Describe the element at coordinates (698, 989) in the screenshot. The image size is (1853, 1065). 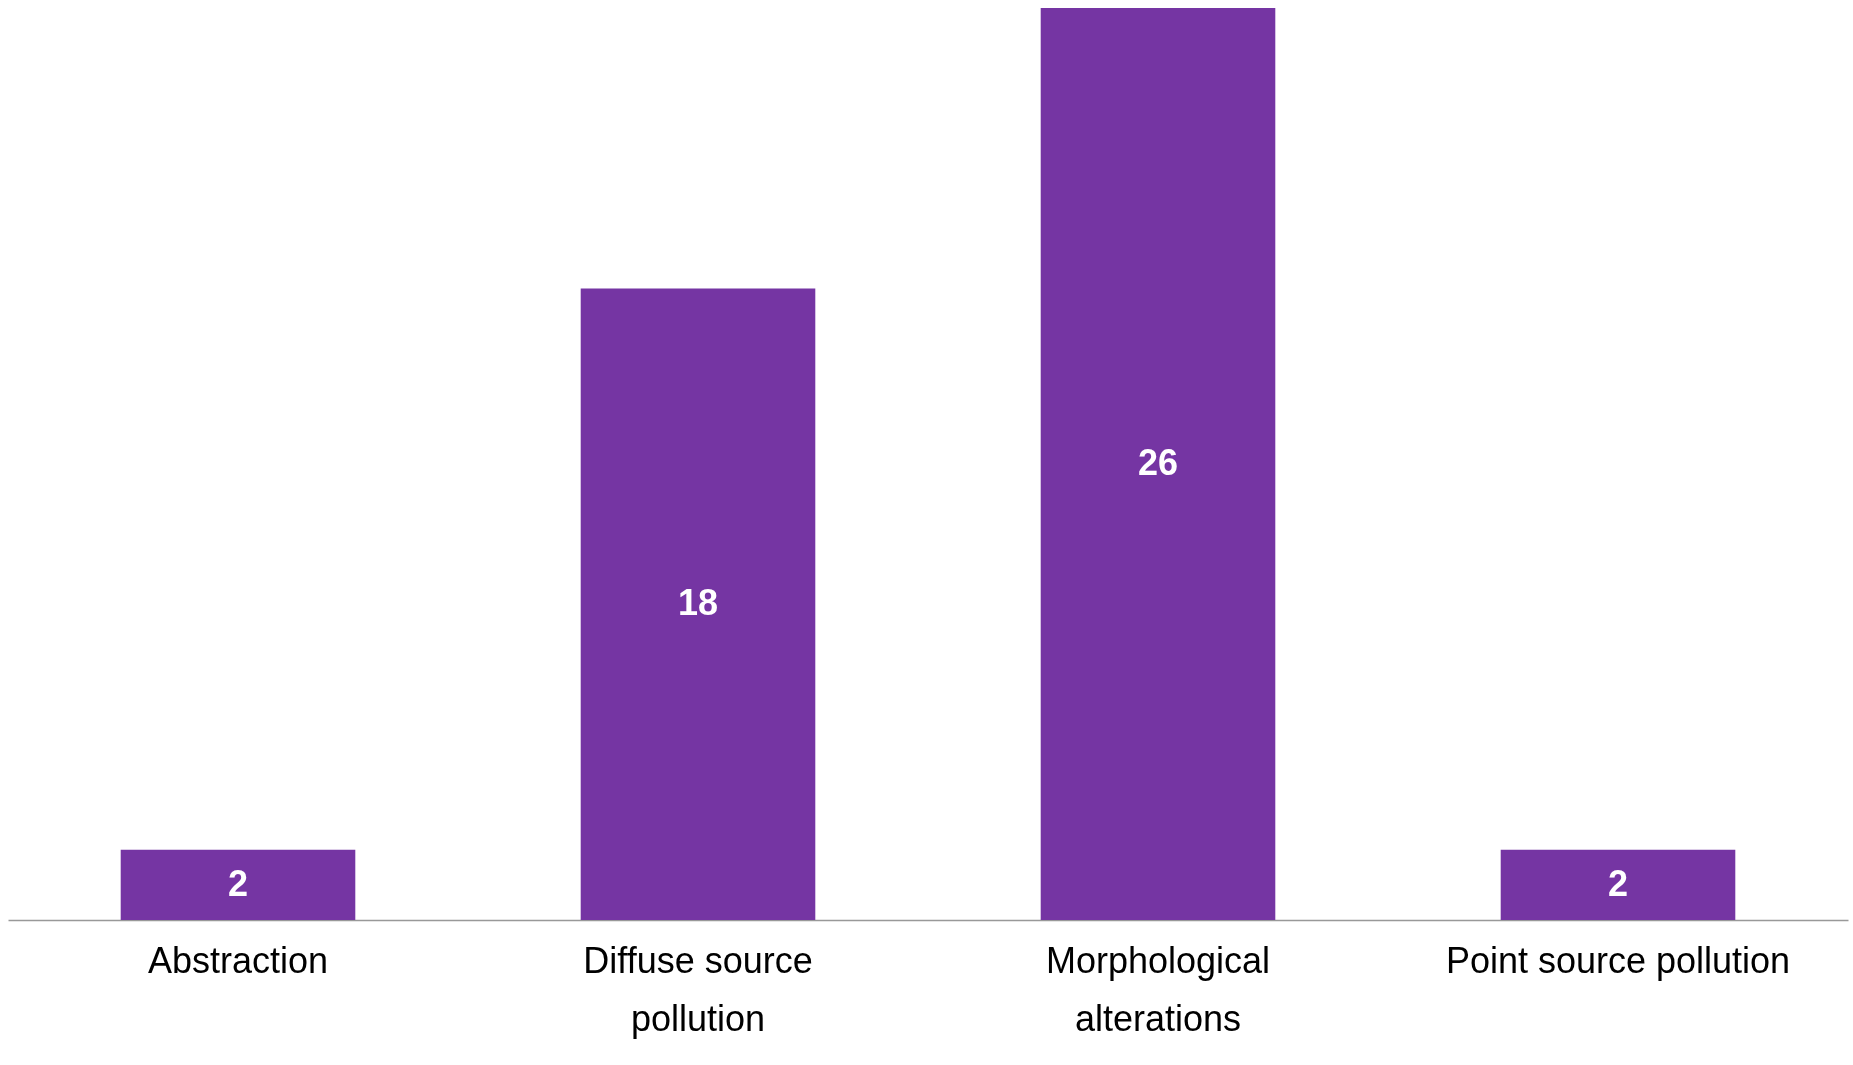
I see `x-tick-label: Diffuse source pollution` at that location.